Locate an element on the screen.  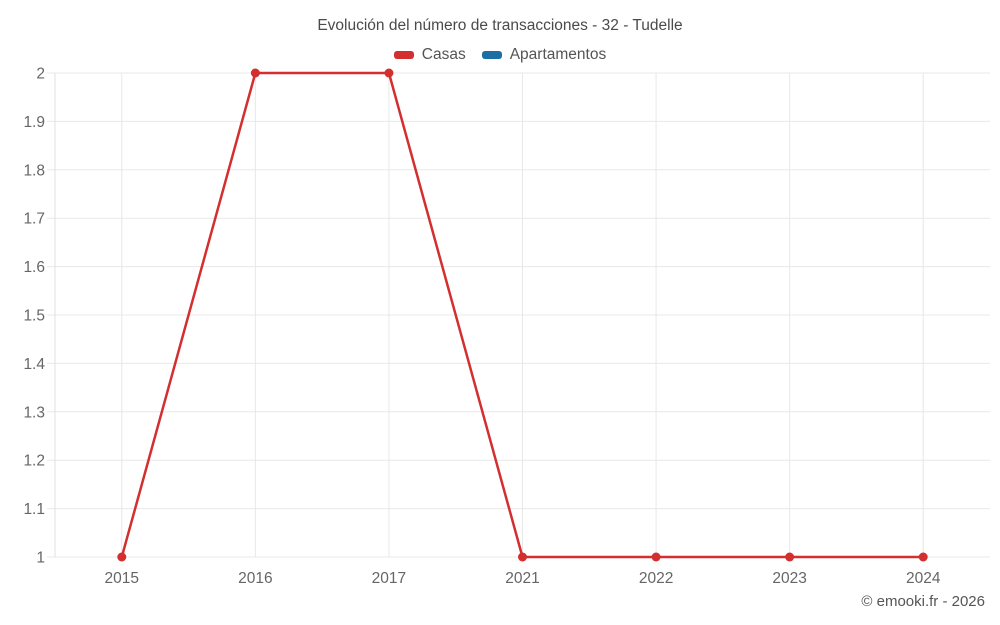
x-axis-label: 2016 is located at coordinates (255, 578).